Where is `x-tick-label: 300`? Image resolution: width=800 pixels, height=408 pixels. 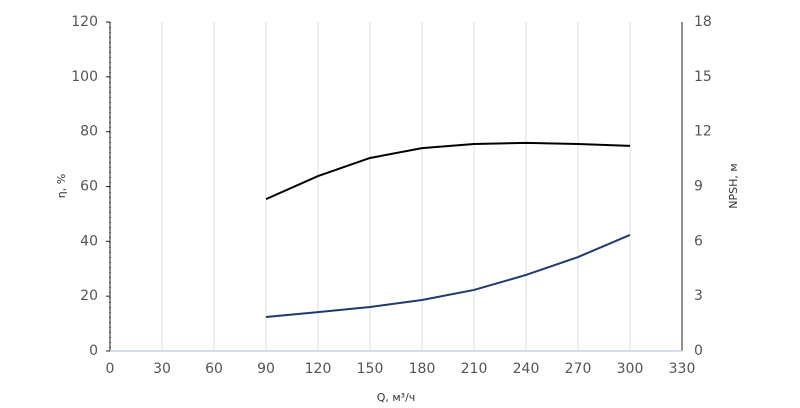
x-tick-label: 300 is located at coordinates (630, 369).